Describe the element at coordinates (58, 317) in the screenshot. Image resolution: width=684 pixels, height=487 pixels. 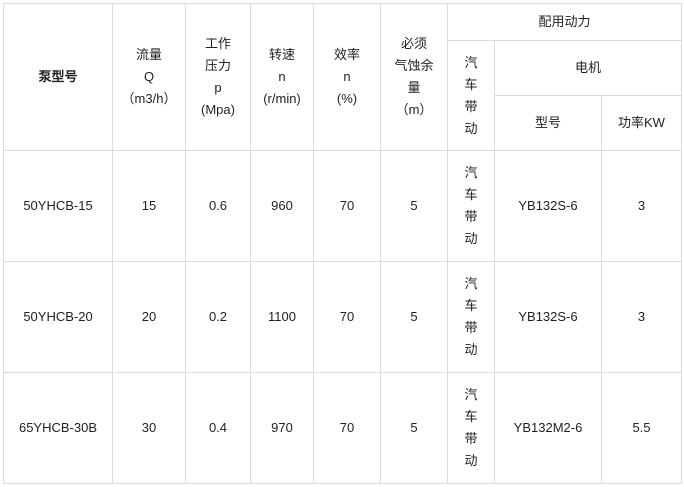
I see `cell-model: 50YHCB-20` at that location.